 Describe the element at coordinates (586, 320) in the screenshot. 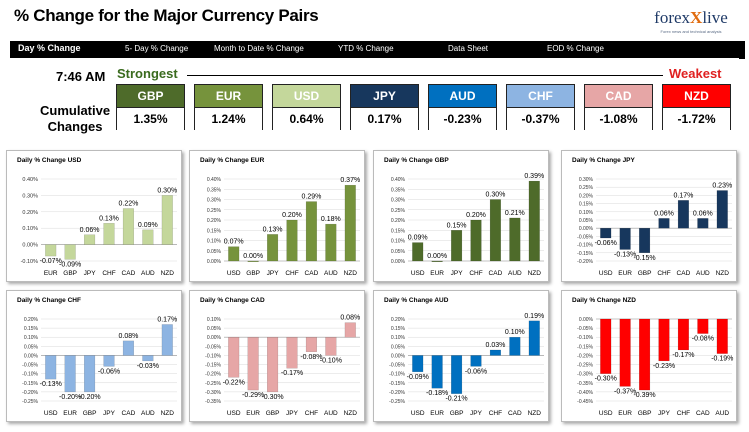

I see `y-tick-label: 0.00%` at that location.